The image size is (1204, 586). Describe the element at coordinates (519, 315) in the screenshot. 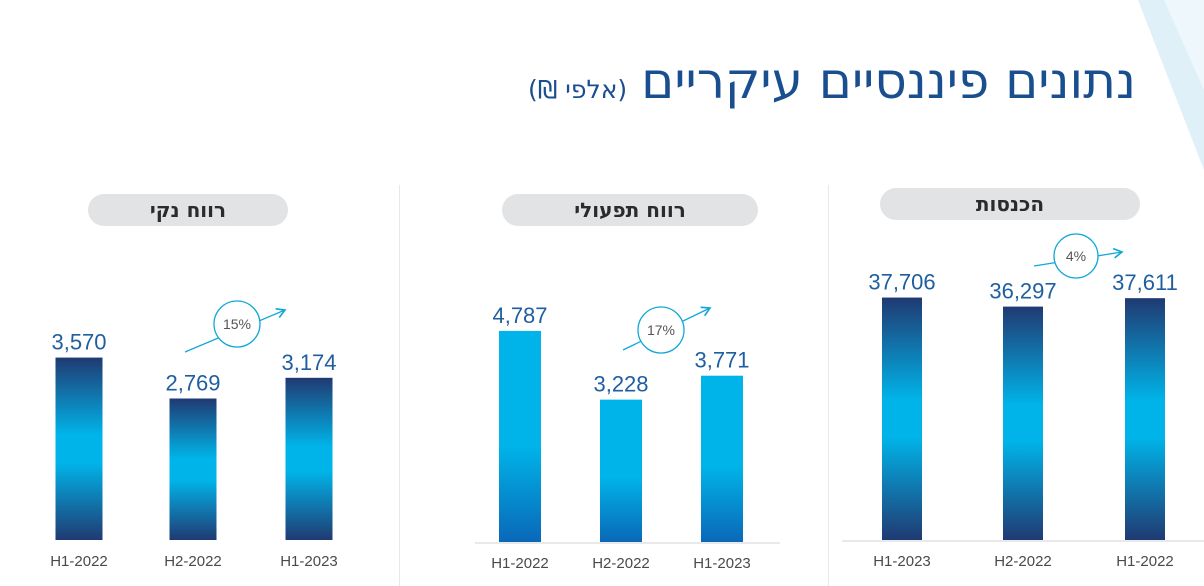

I see `bar-value-label: 4,787` at that location.